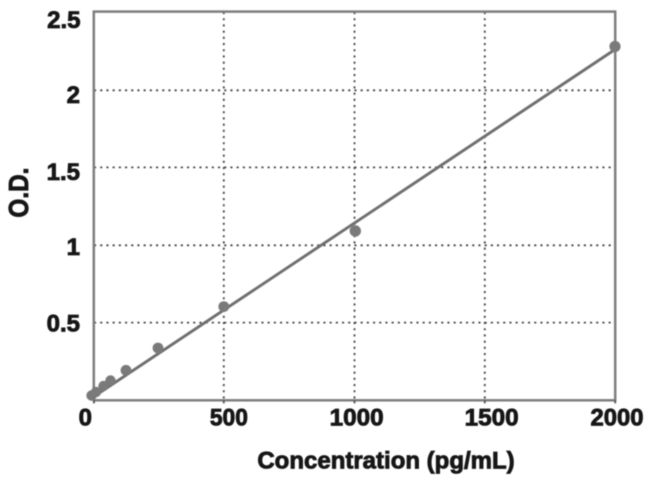  Describe the element at coordinates (357, 418) in the screenshot. I see `svg-text: 1000` at that location.